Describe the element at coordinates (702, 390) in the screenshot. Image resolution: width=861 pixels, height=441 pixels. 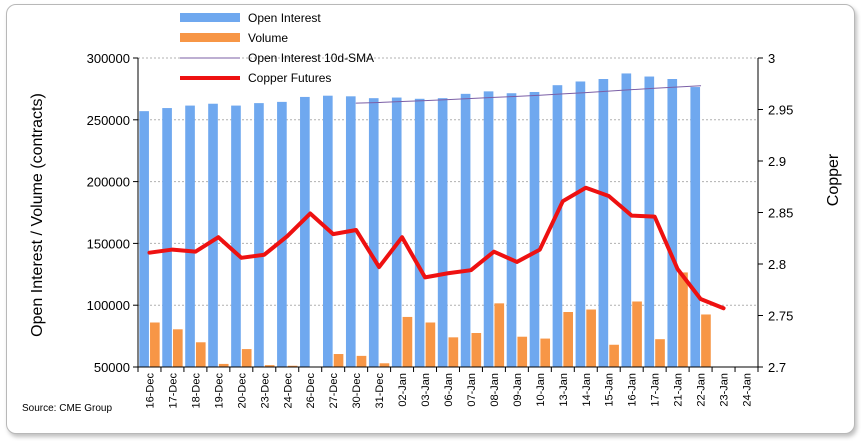
I see `x-tick-label: 22-Jan` at that location.